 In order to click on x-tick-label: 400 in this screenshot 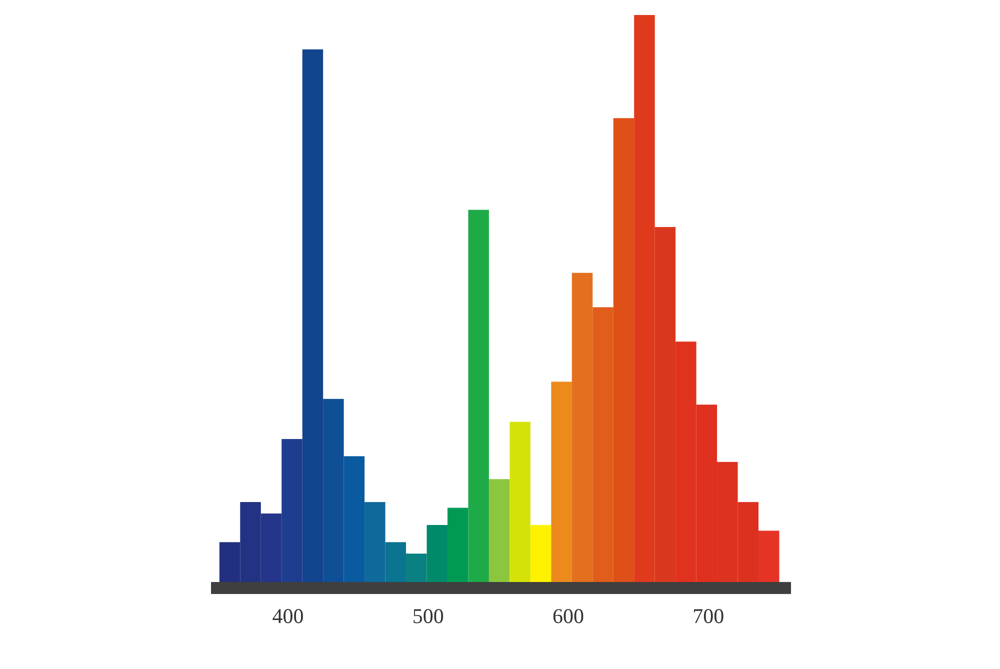, I will do `click(288, 616)`.